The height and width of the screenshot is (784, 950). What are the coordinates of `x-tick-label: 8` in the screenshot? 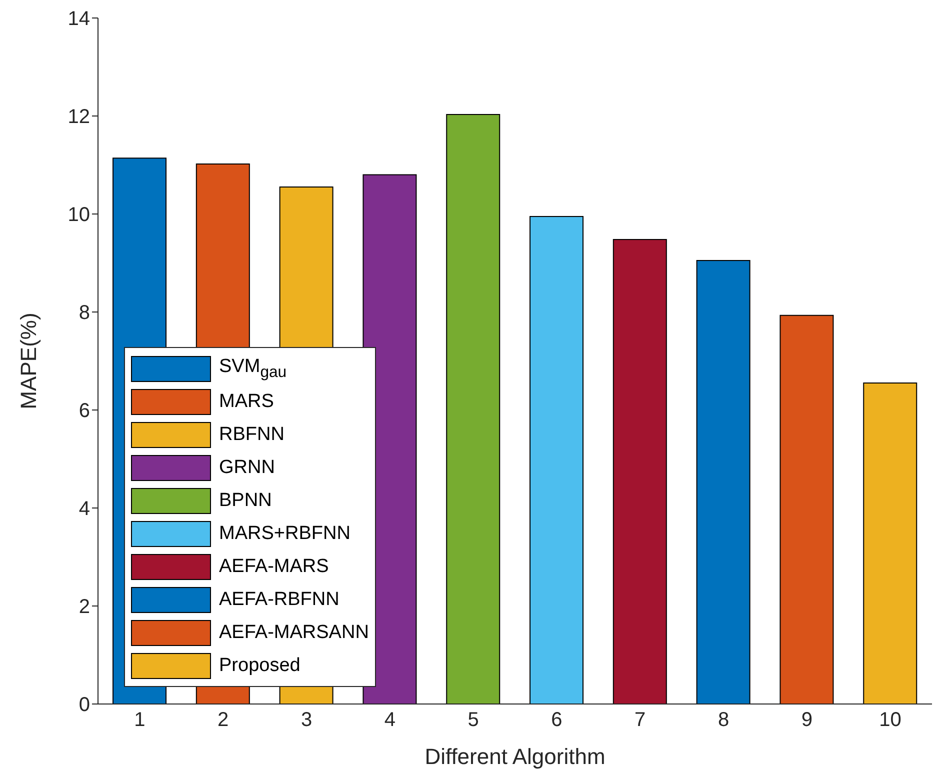 It's located at (724, 720).